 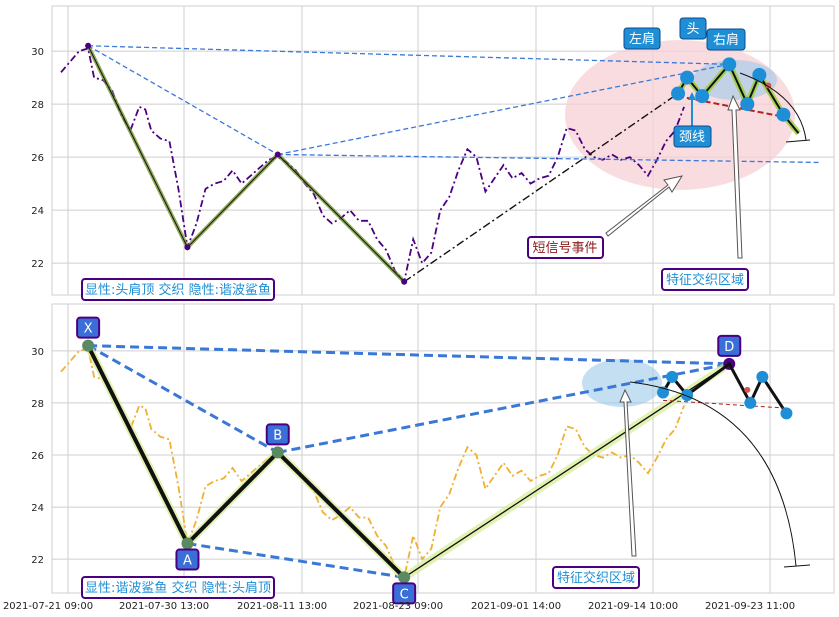 I want to click on xabcd-label-box-A, so click(x=187, y=559).